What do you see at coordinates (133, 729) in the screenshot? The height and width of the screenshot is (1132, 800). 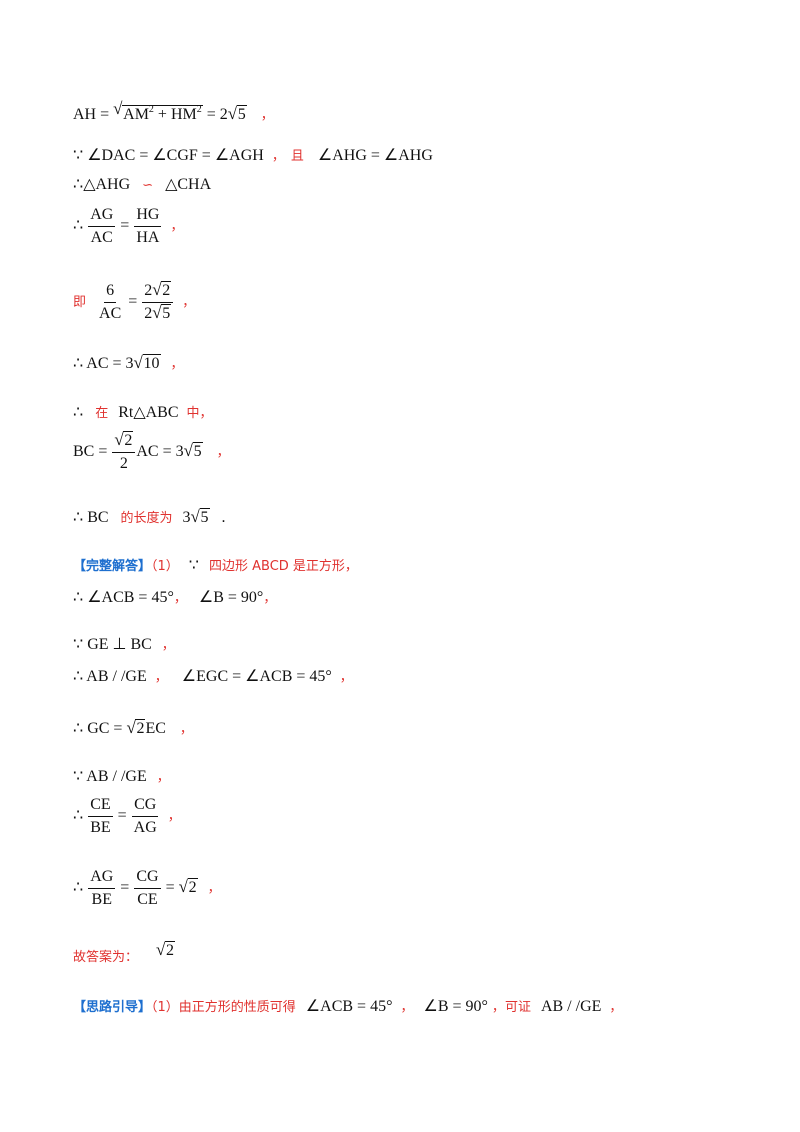 I see `line-gc: ∴ GC = 2EC，` at bounding box center [133, 729].